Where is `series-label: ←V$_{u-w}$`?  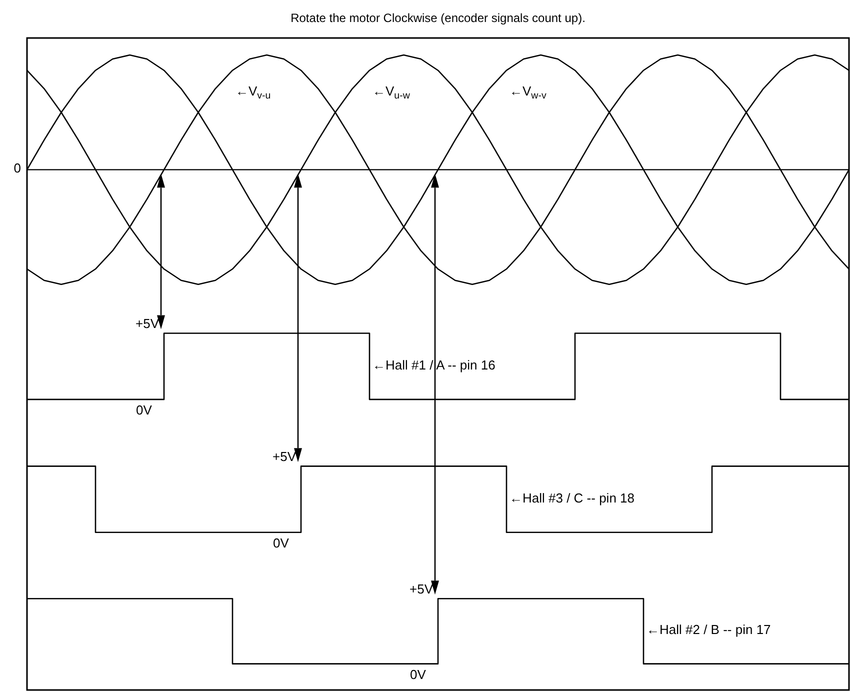 series-label: ←V$_{u-w}$ is located at coordinates (391, 92).